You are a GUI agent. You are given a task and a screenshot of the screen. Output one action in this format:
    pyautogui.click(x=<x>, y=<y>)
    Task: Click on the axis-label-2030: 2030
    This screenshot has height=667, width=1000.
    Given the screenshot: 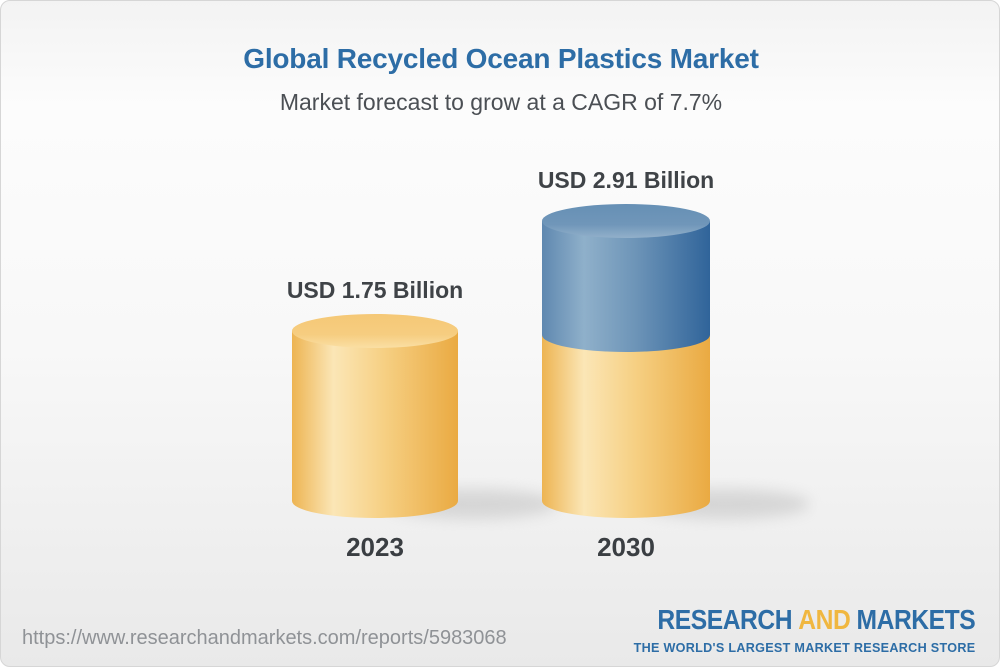 What is the action you would take?
    pyautogui.click(x=626, y=547)
    